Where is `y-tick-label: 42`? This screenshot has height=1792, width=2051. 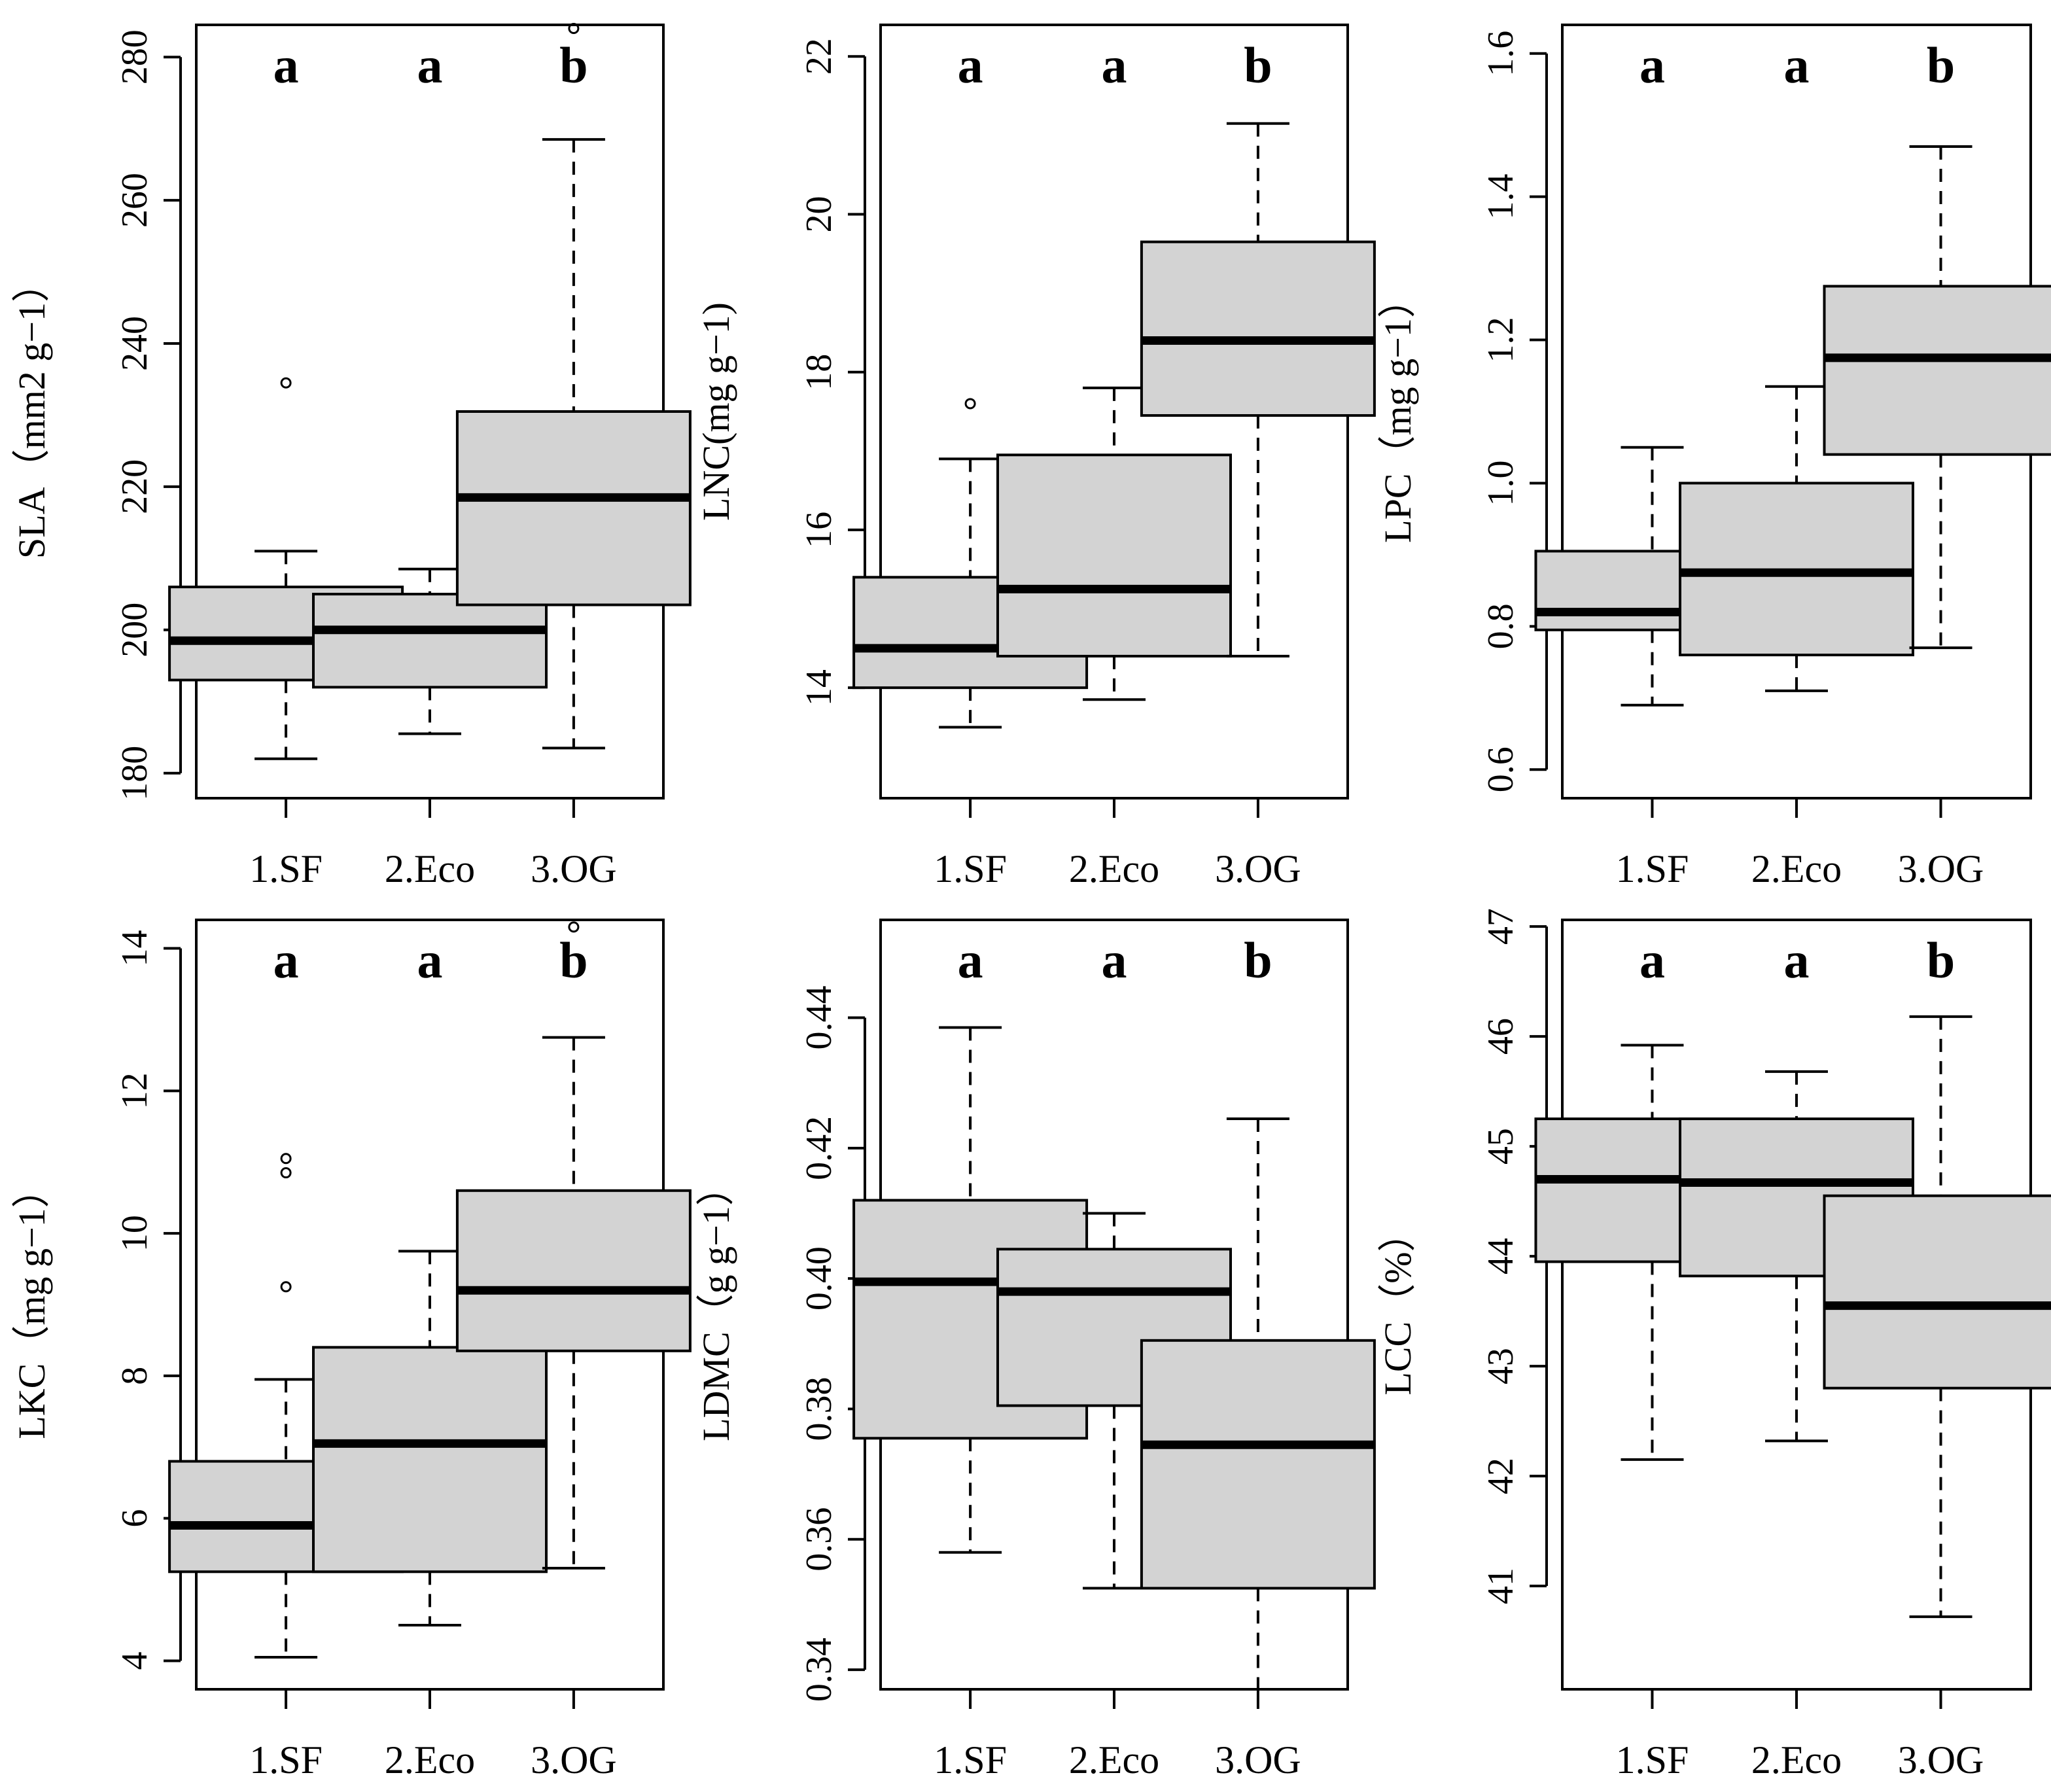
y-tick-label: 42 is located at coordinates (1501, 1476).